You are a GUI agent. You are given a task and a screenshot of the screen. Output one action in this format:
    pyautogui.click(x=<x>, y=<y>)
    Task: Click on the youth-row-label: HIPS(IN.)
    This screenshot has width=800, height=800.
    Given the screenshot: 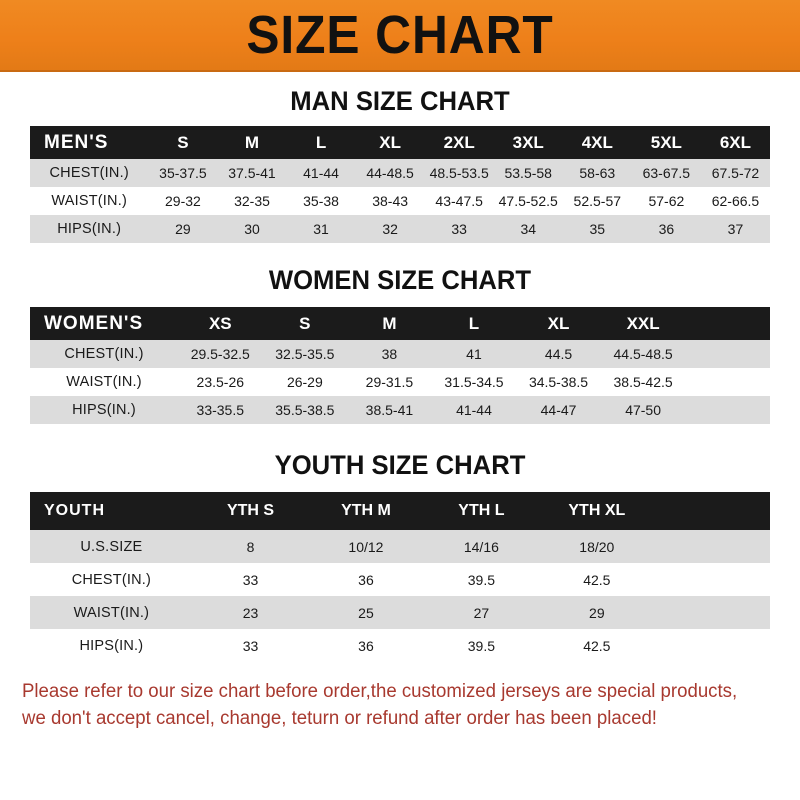 What is the action you would take?
    pyautogui.click(x=111, y=645)
    